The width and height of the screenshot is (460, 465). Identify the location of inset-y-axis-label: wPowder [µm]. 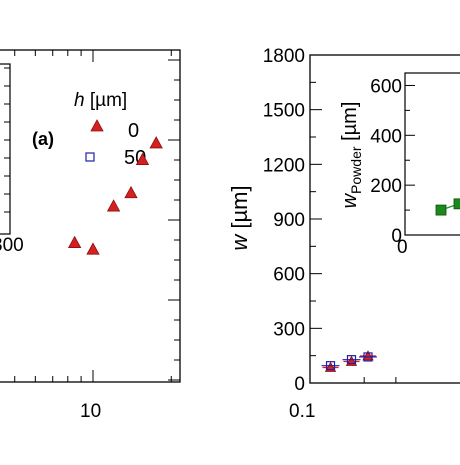
(351, 155).